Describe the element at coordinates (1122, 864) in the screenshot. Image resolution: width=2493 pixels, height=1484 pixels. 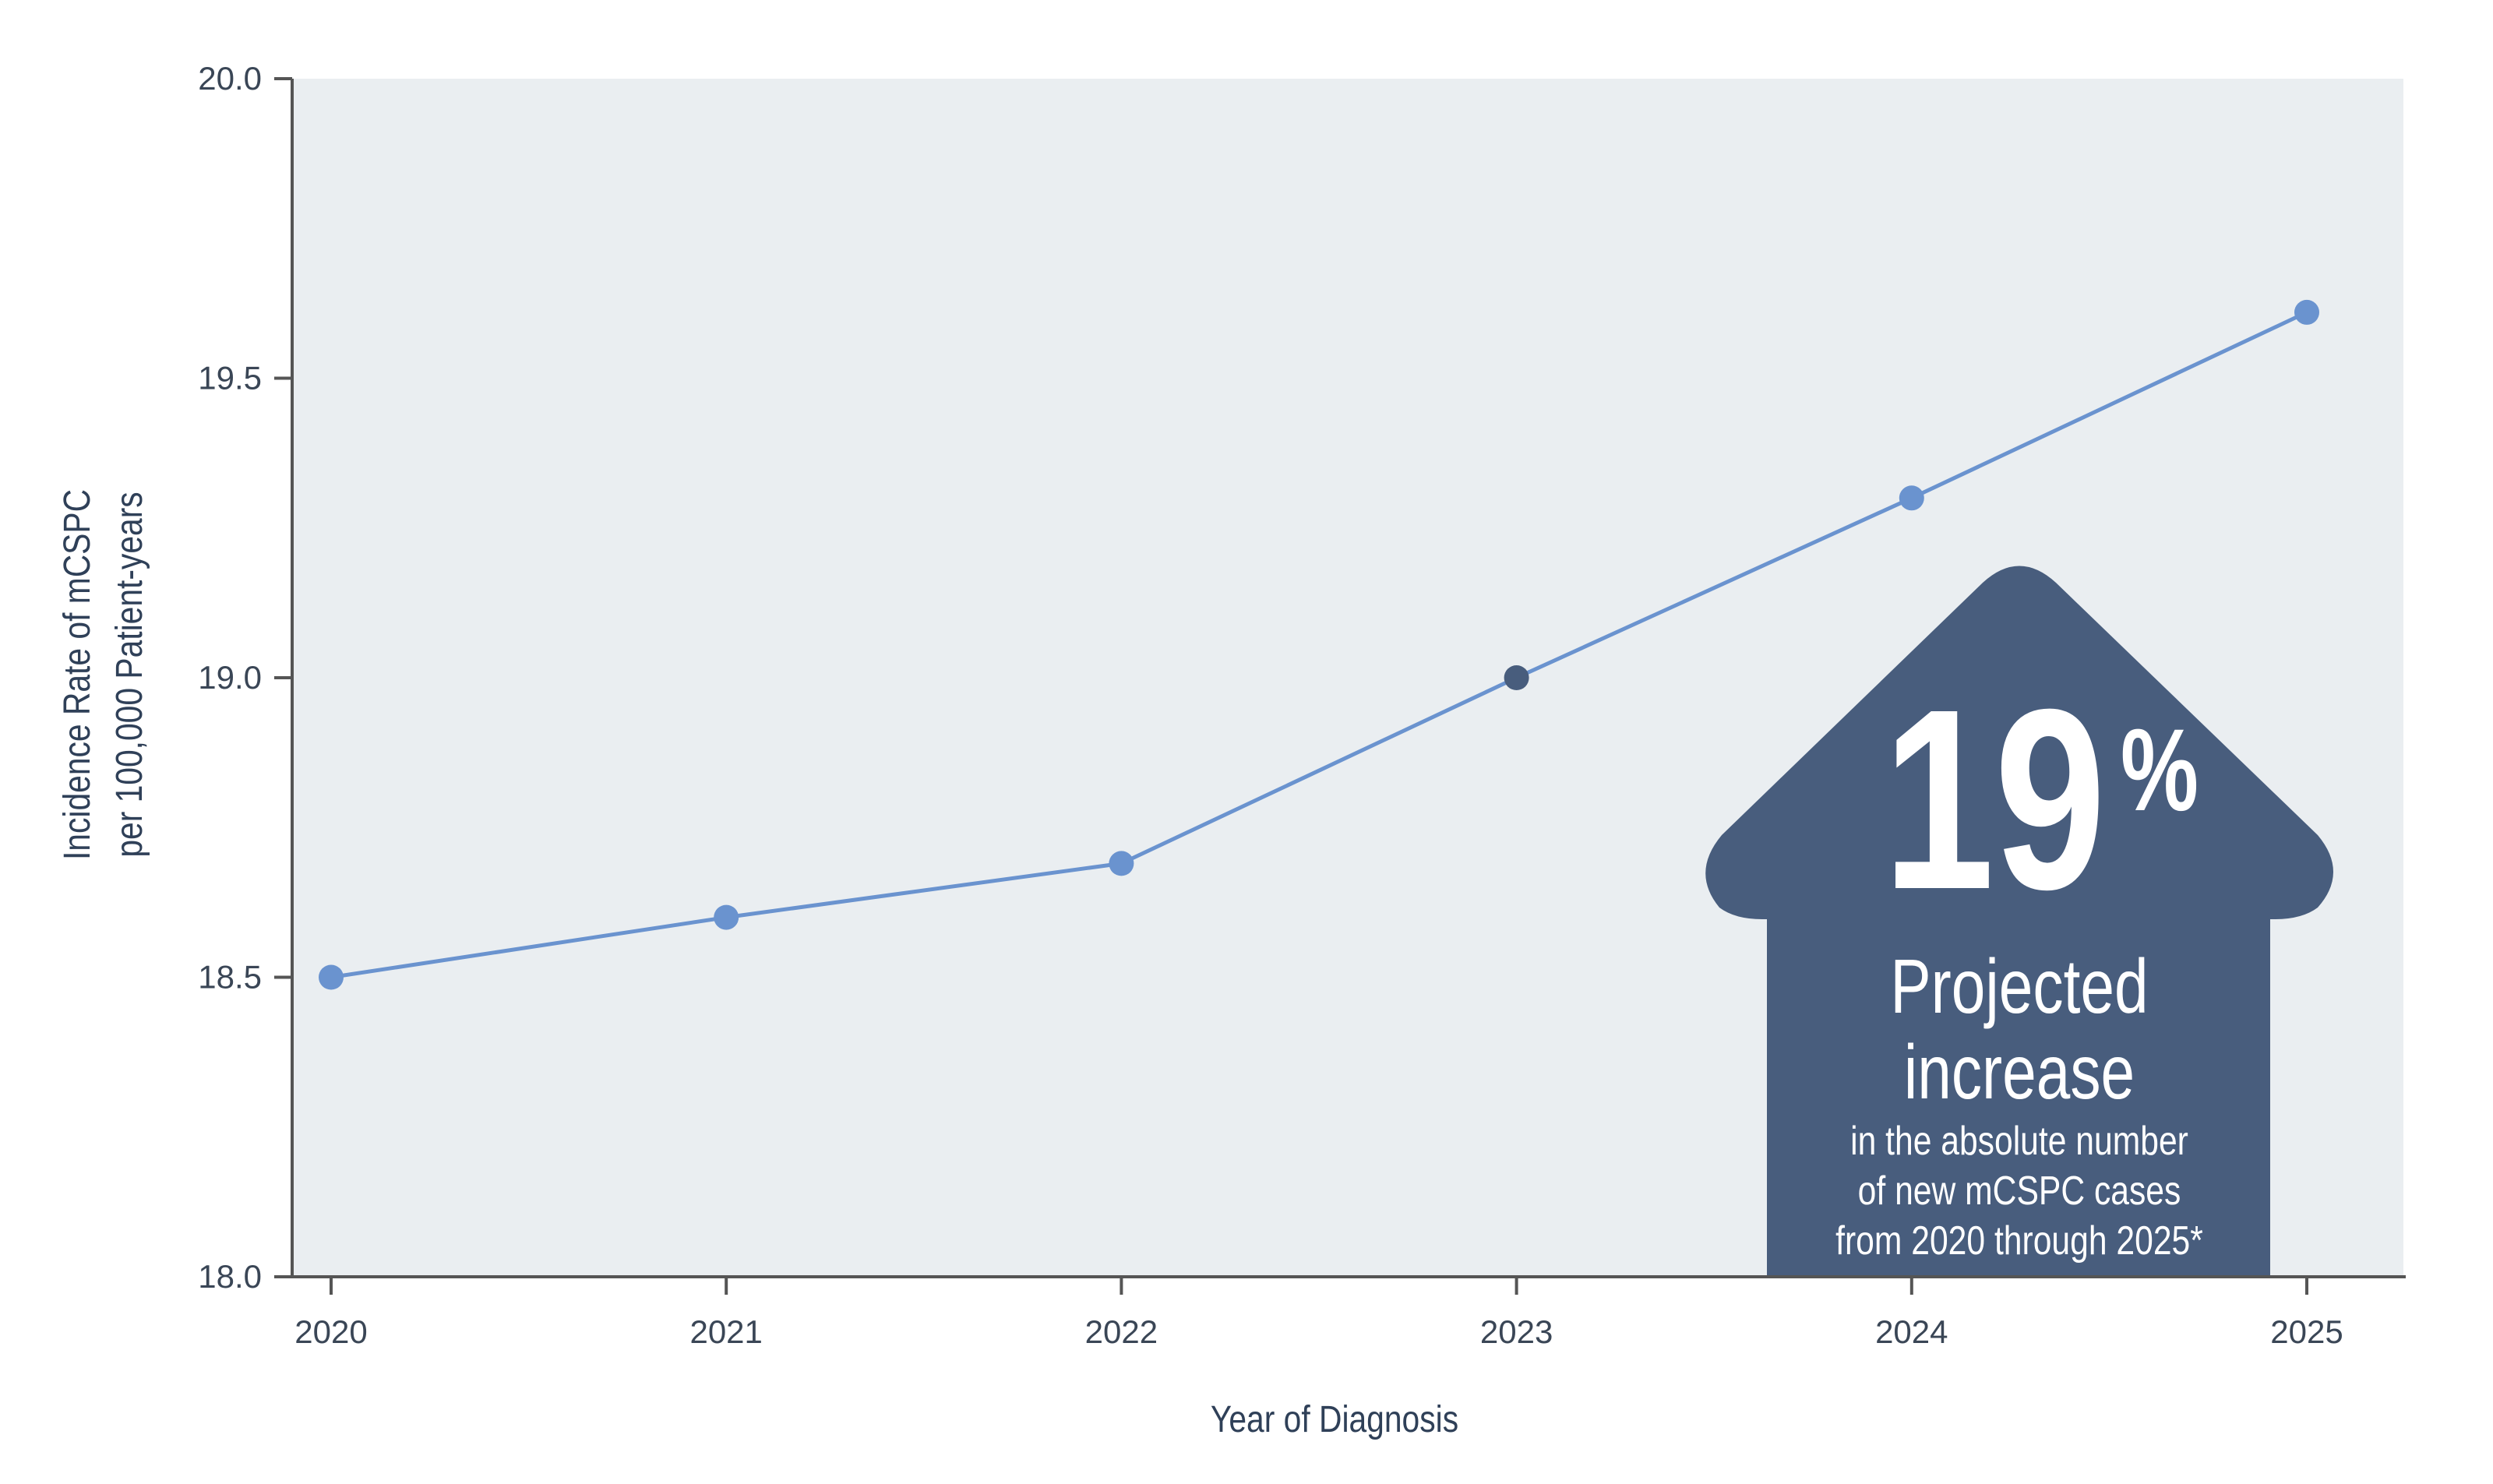
I see `data-point-2022` at that location.